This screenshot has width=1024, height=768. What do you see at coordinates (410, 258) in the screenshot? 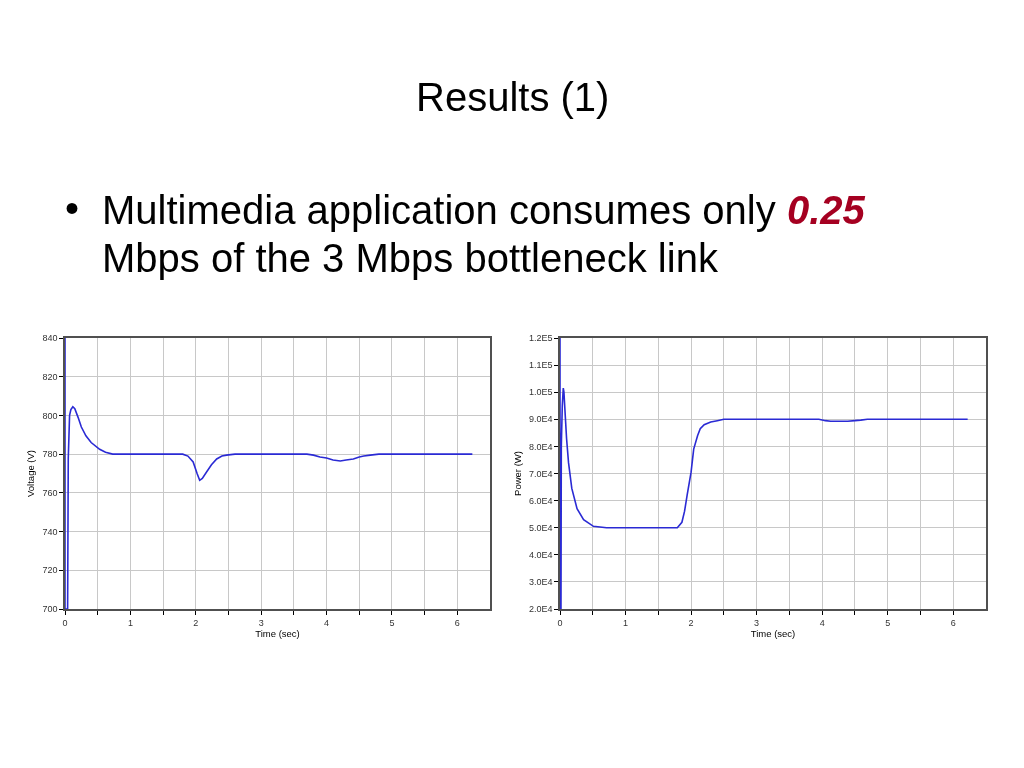
I see `text: Mbps of the 3 Mbps bottleneck link` at bounding box center [410, 258].